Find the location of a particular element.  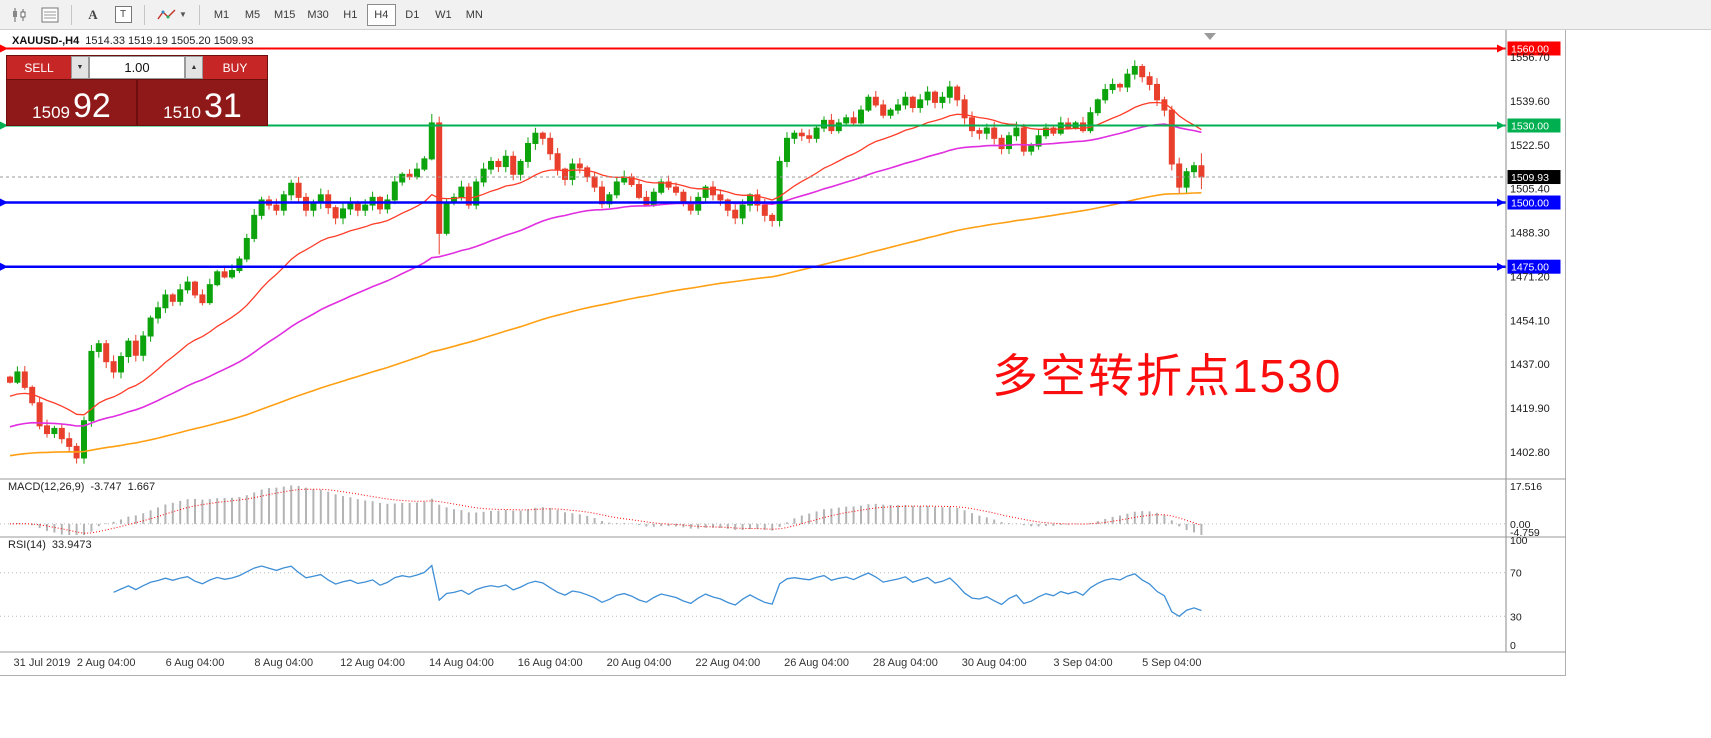

ask-pips: 31 is located at coordinates (223, 106).